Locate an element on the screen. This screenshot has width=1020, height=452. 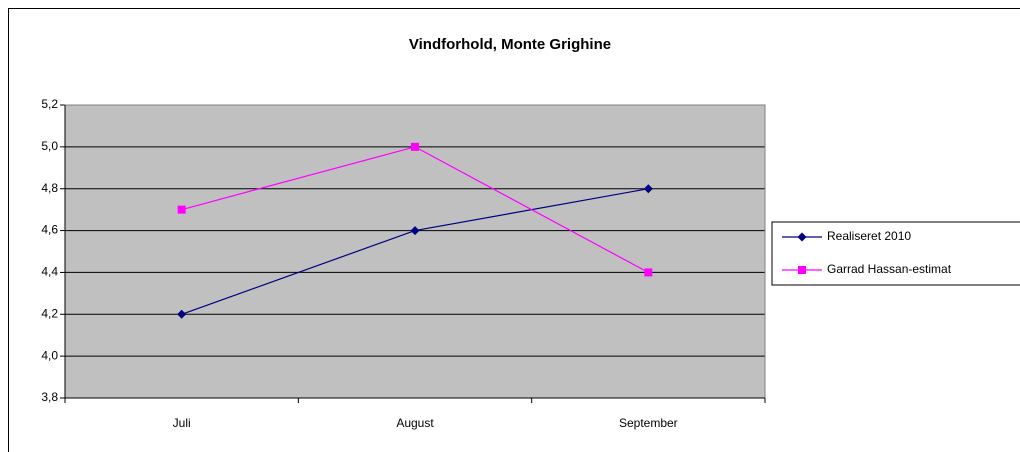
y-tick-label: 4,8 is located at coordinates (49, 188).